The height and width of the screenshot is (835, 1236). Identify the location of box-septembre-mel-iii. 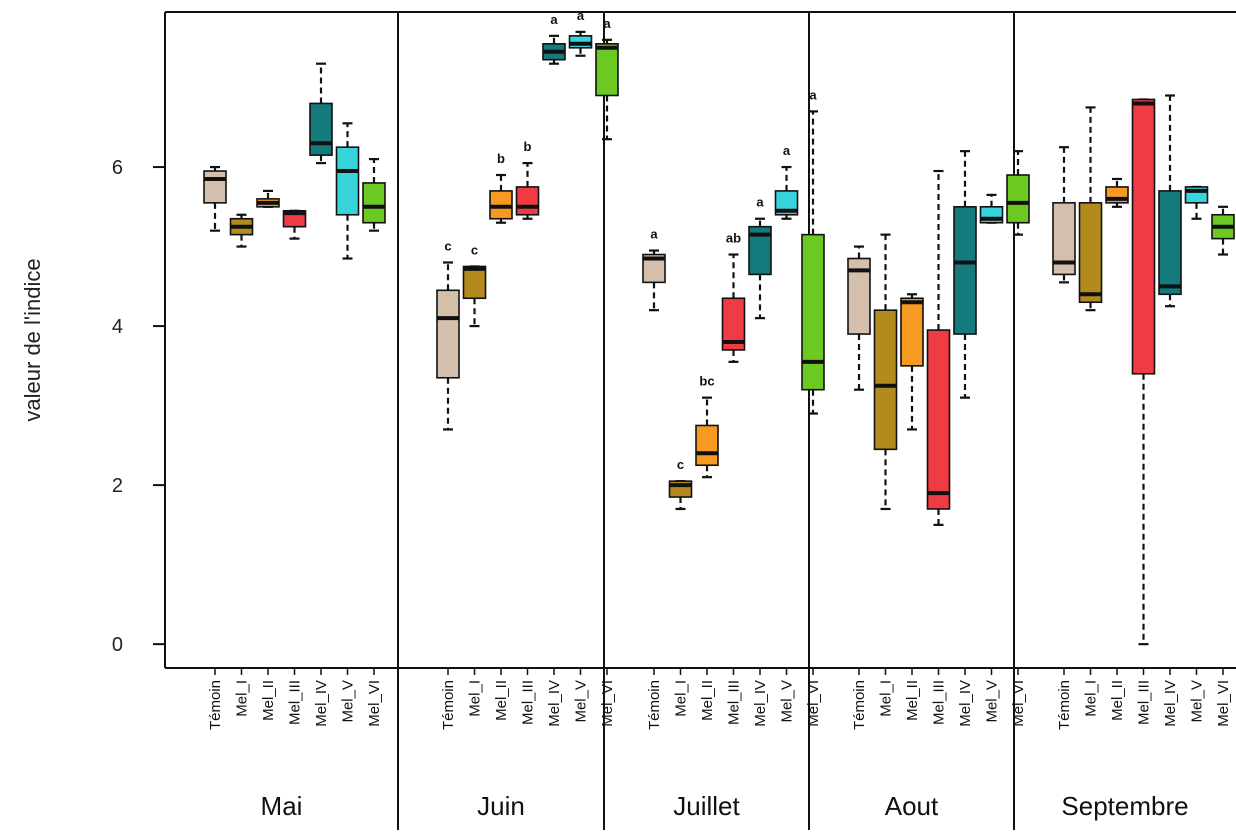
(1143, 372).